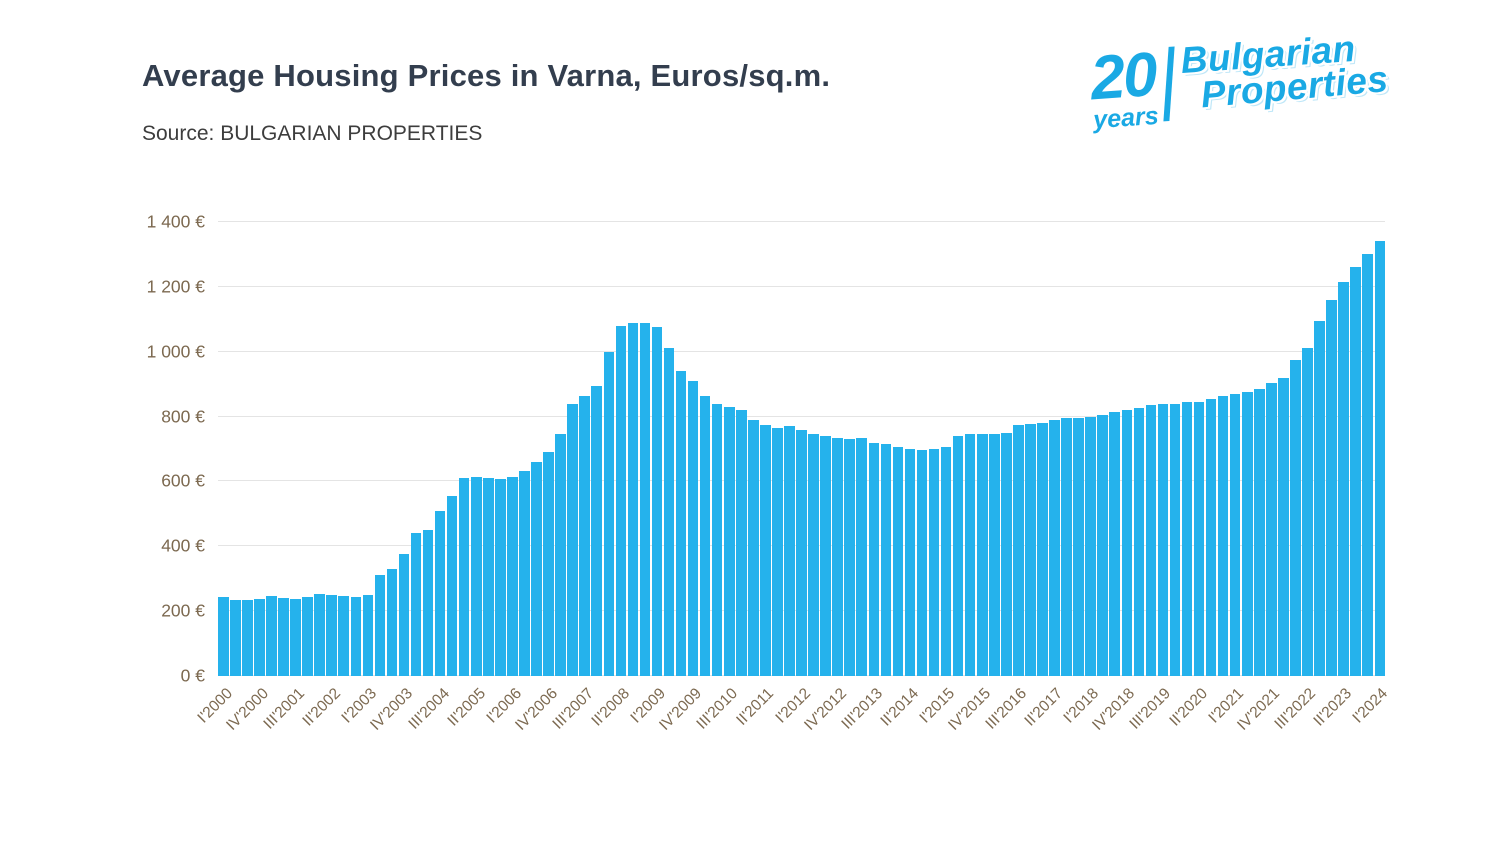 The height and width of the screenshot is (844, 1500). I want to click on x-tick-label-text: II'2017, so click(1044, 707).